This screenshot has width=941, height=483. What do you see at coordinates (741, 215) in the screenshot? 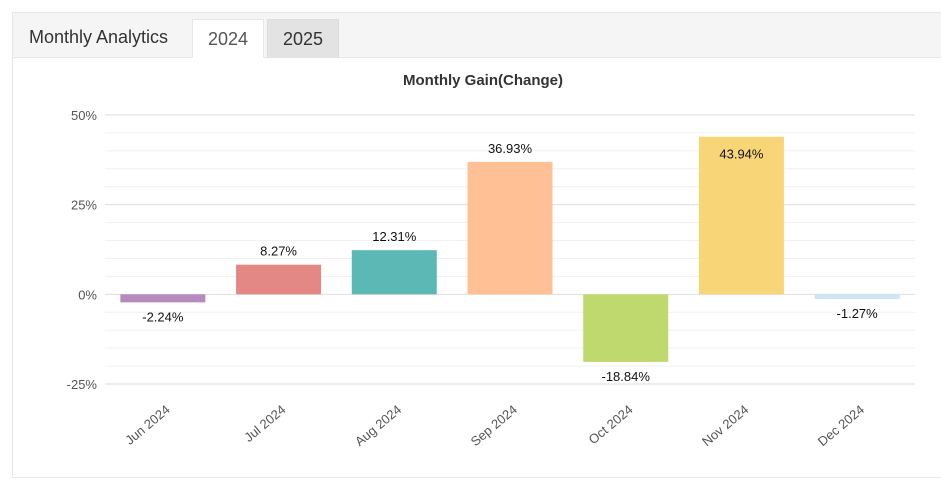
I see `bar-nov-2024` at bounding box center [741, 215].